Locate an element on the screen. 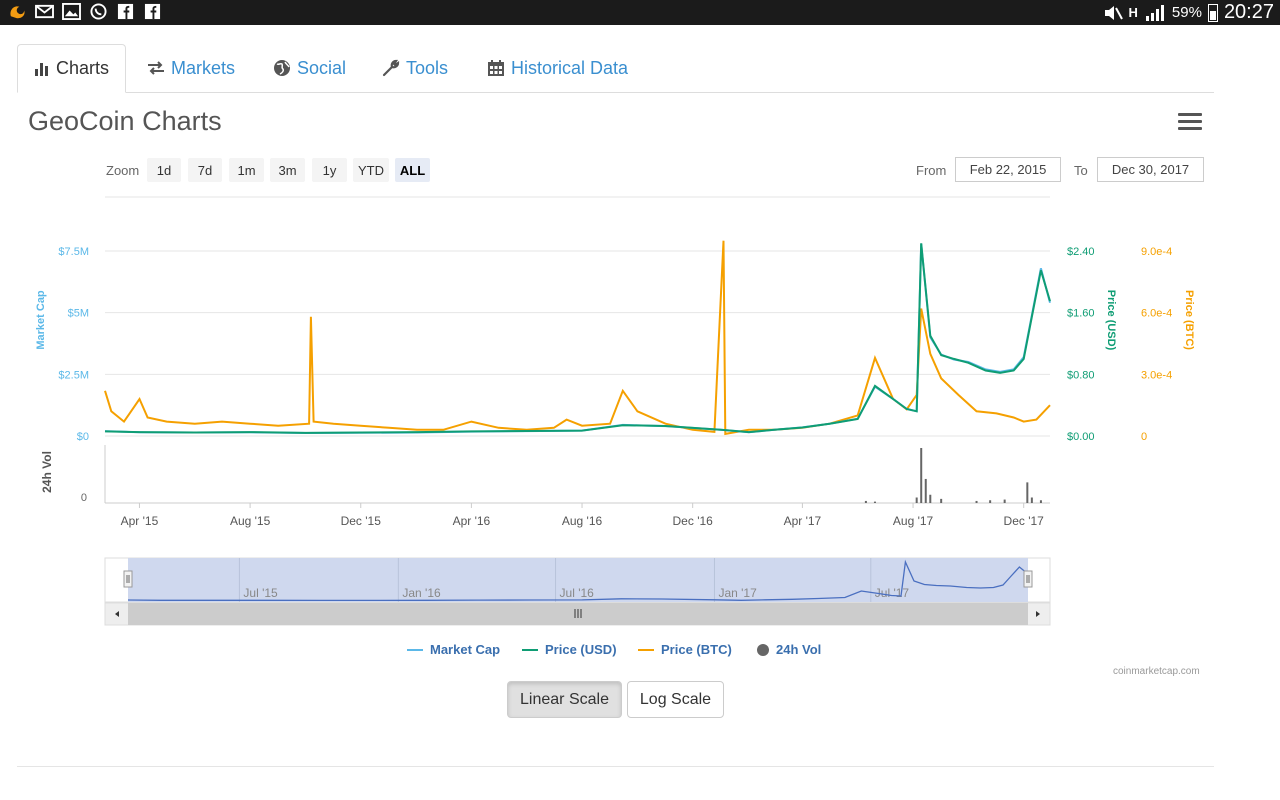 The image size is (1280, 800). signal-icon is located at coordinates (1154, 12).